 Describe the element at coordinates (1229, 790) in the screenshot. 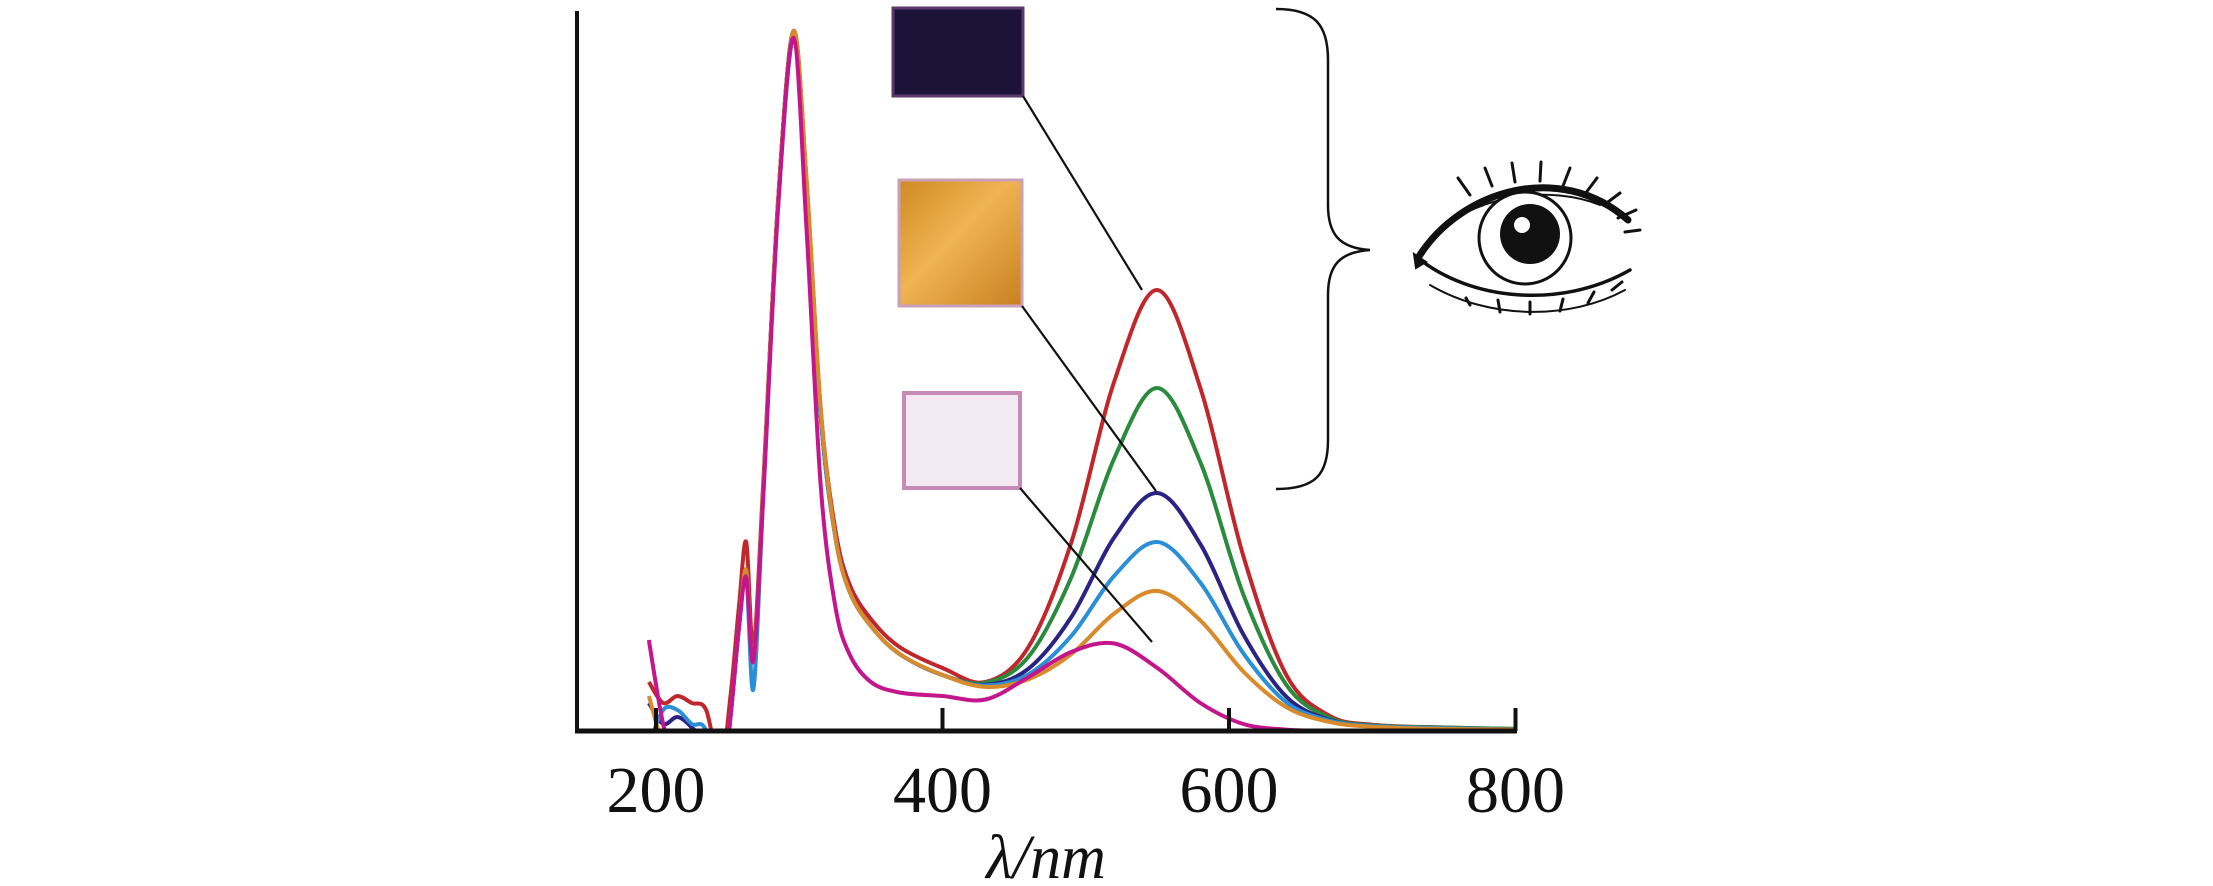

I see `x-tick-label: 600` at that location.